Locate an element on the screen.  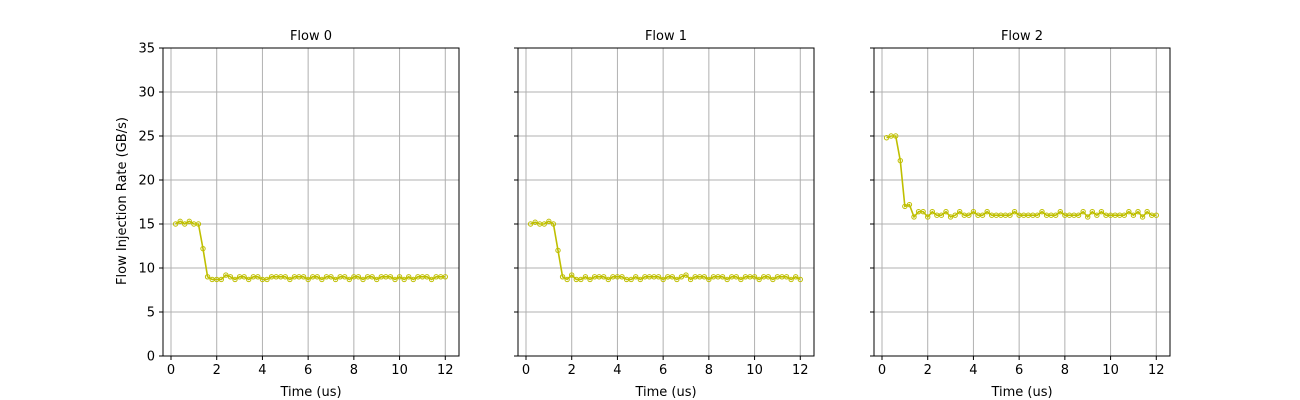
subplot-title: Flow 1 is located at coordinates (666, 36).